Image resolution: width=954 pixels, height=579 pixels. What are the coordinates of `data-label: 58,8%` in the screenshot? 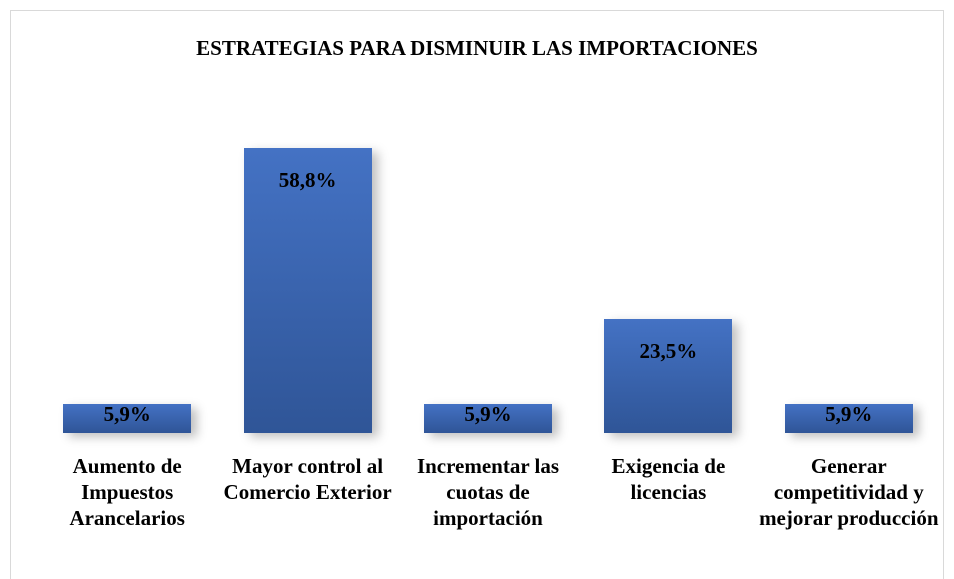 It's located at (307, 180).